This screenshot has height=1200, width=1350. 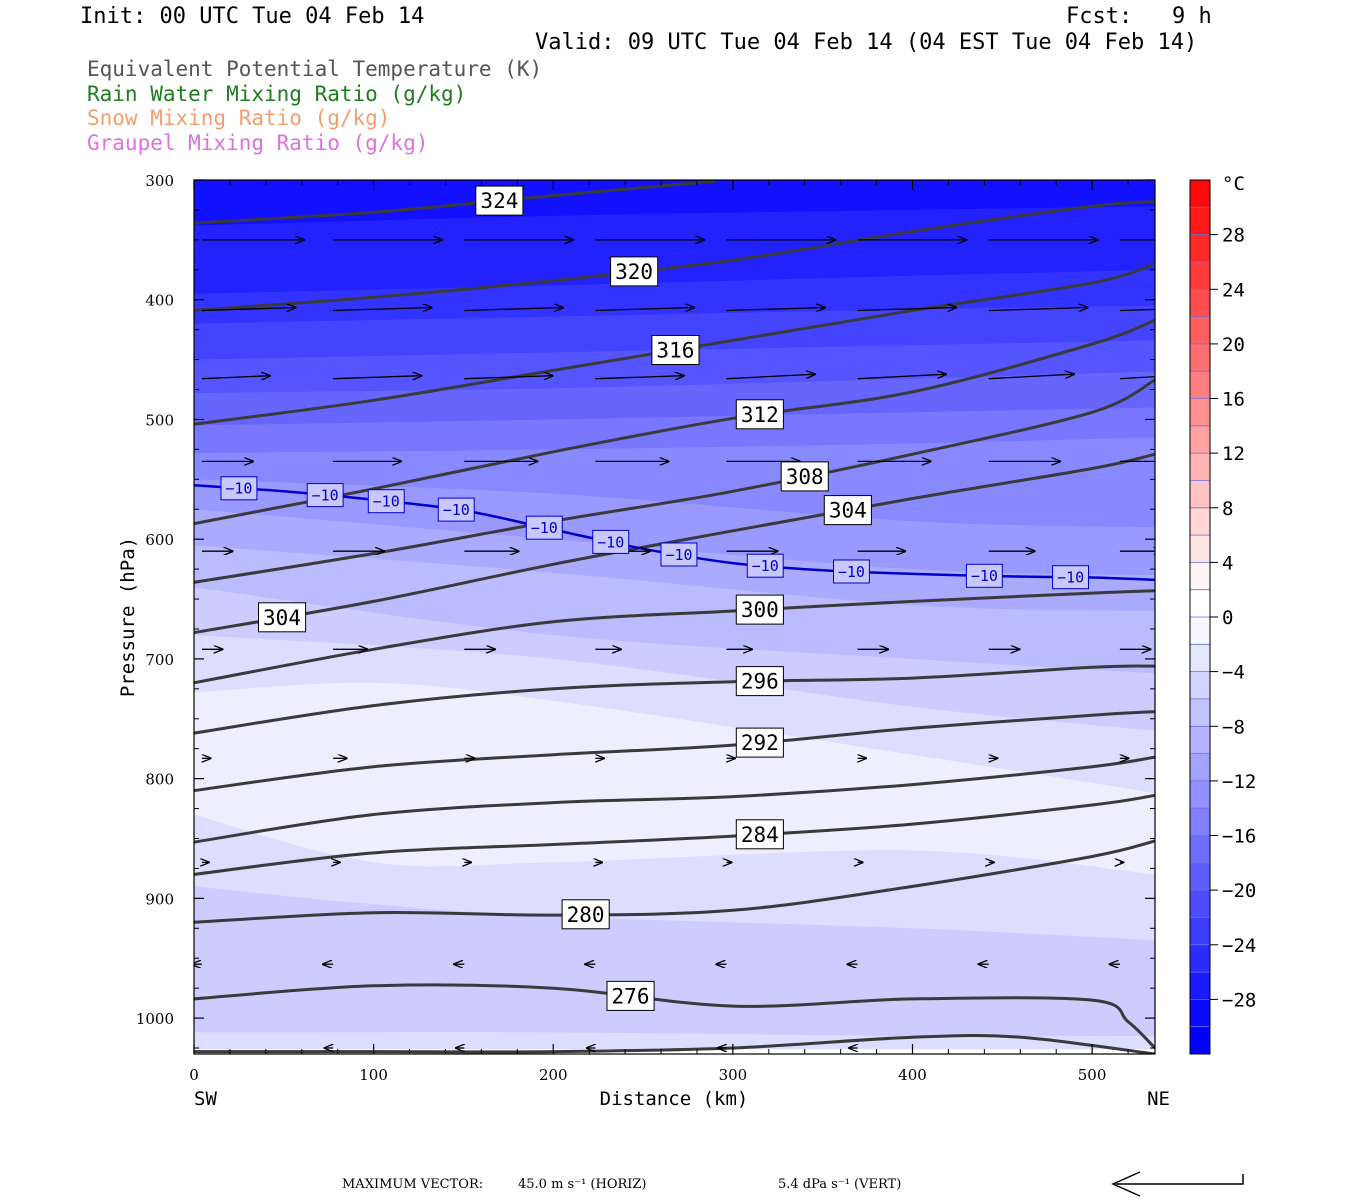 I want to click on theta-e-label-296: 296, so click(x=759, y=681).